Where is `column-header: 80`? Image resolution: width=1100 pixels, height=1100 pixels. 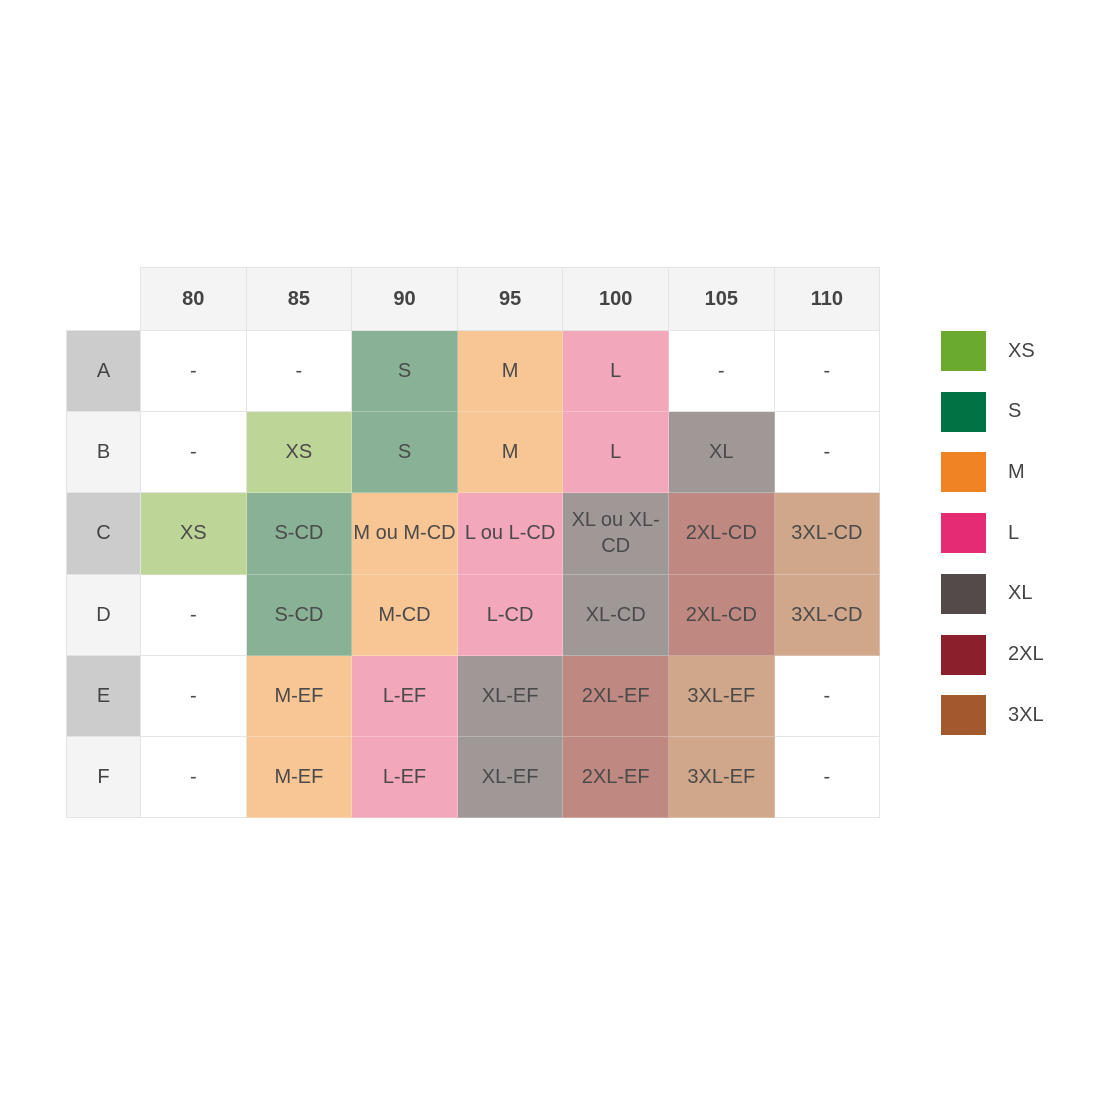 column-header: 80 is located at coordinates (194, 299).